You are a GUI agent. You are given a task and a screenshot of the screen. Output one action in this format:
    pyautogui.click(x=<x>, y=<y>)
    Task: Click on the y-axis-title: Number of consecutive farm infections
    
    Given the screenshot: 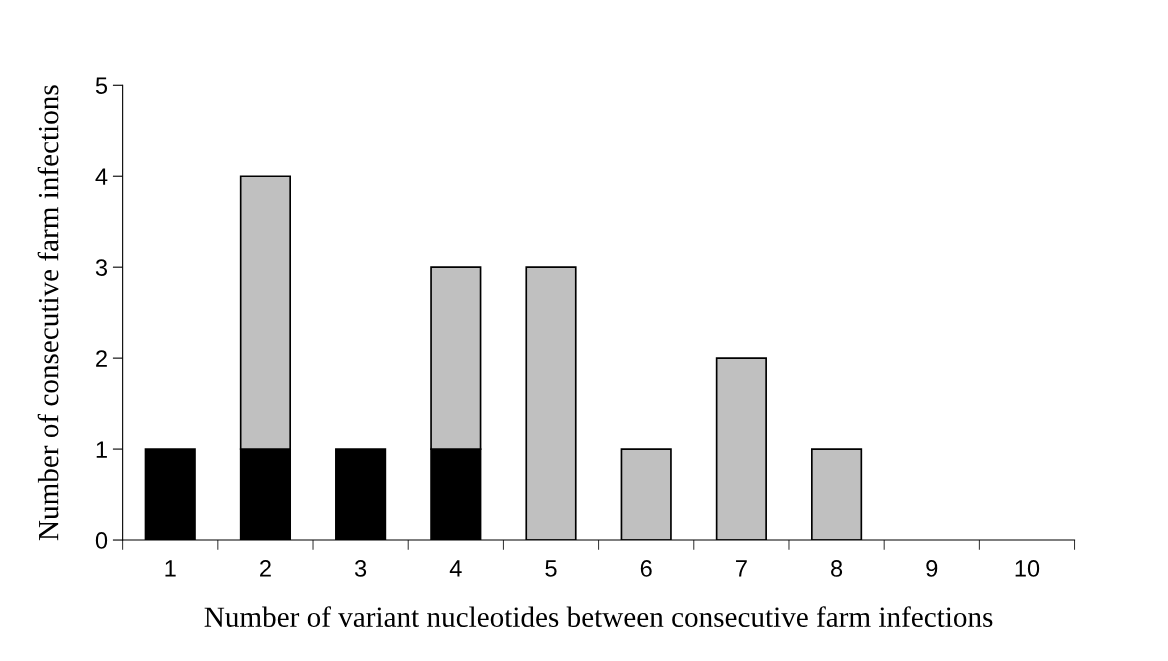 What is the action you would take?
    pyautogui.click(x=48, y=313)
    